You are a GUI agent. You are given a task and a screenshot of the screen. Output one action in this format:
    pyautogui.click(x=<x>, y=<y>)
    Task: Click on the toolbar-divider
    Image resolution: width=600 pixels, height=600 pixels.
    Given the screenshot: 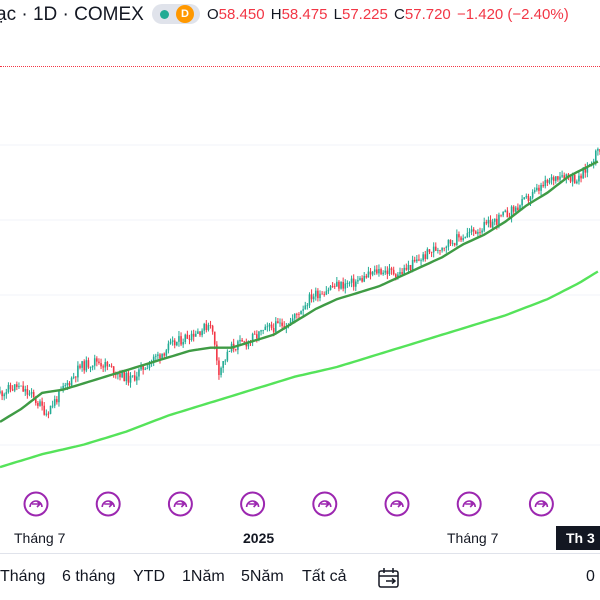 What is the action you would take?
    pyautogui.click(x=300, y=553)
    